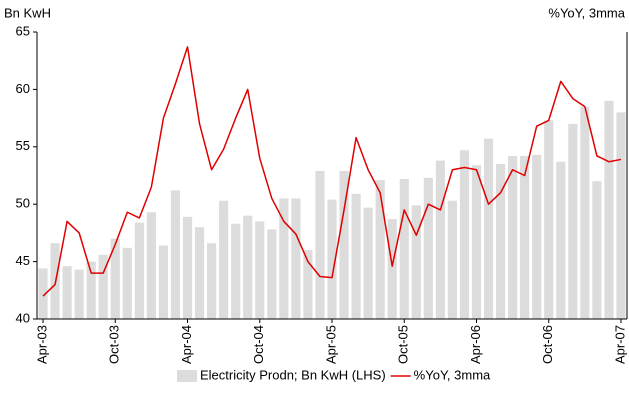 The width and height of the screenshot is (629, 415). I want to click on y-tick-label: 40, so click(23, 317).